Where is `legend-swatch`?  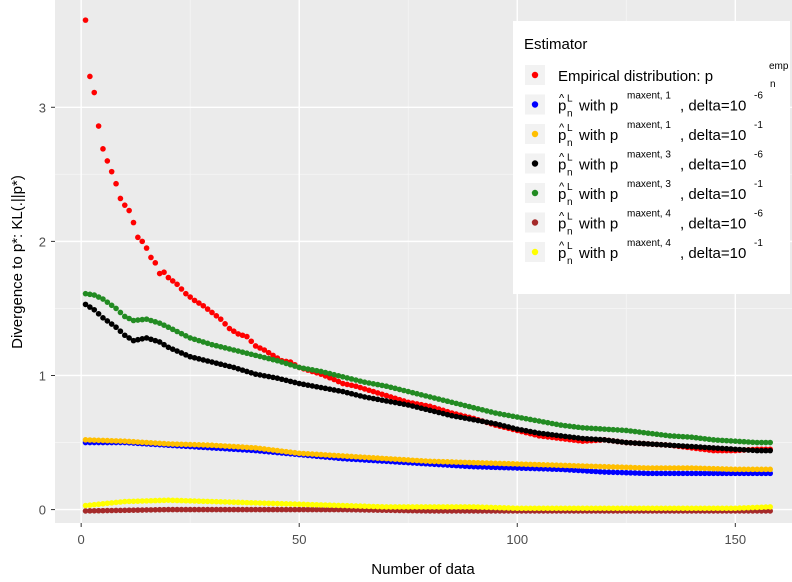
legend-swatch is located at coordinates (535, 193).